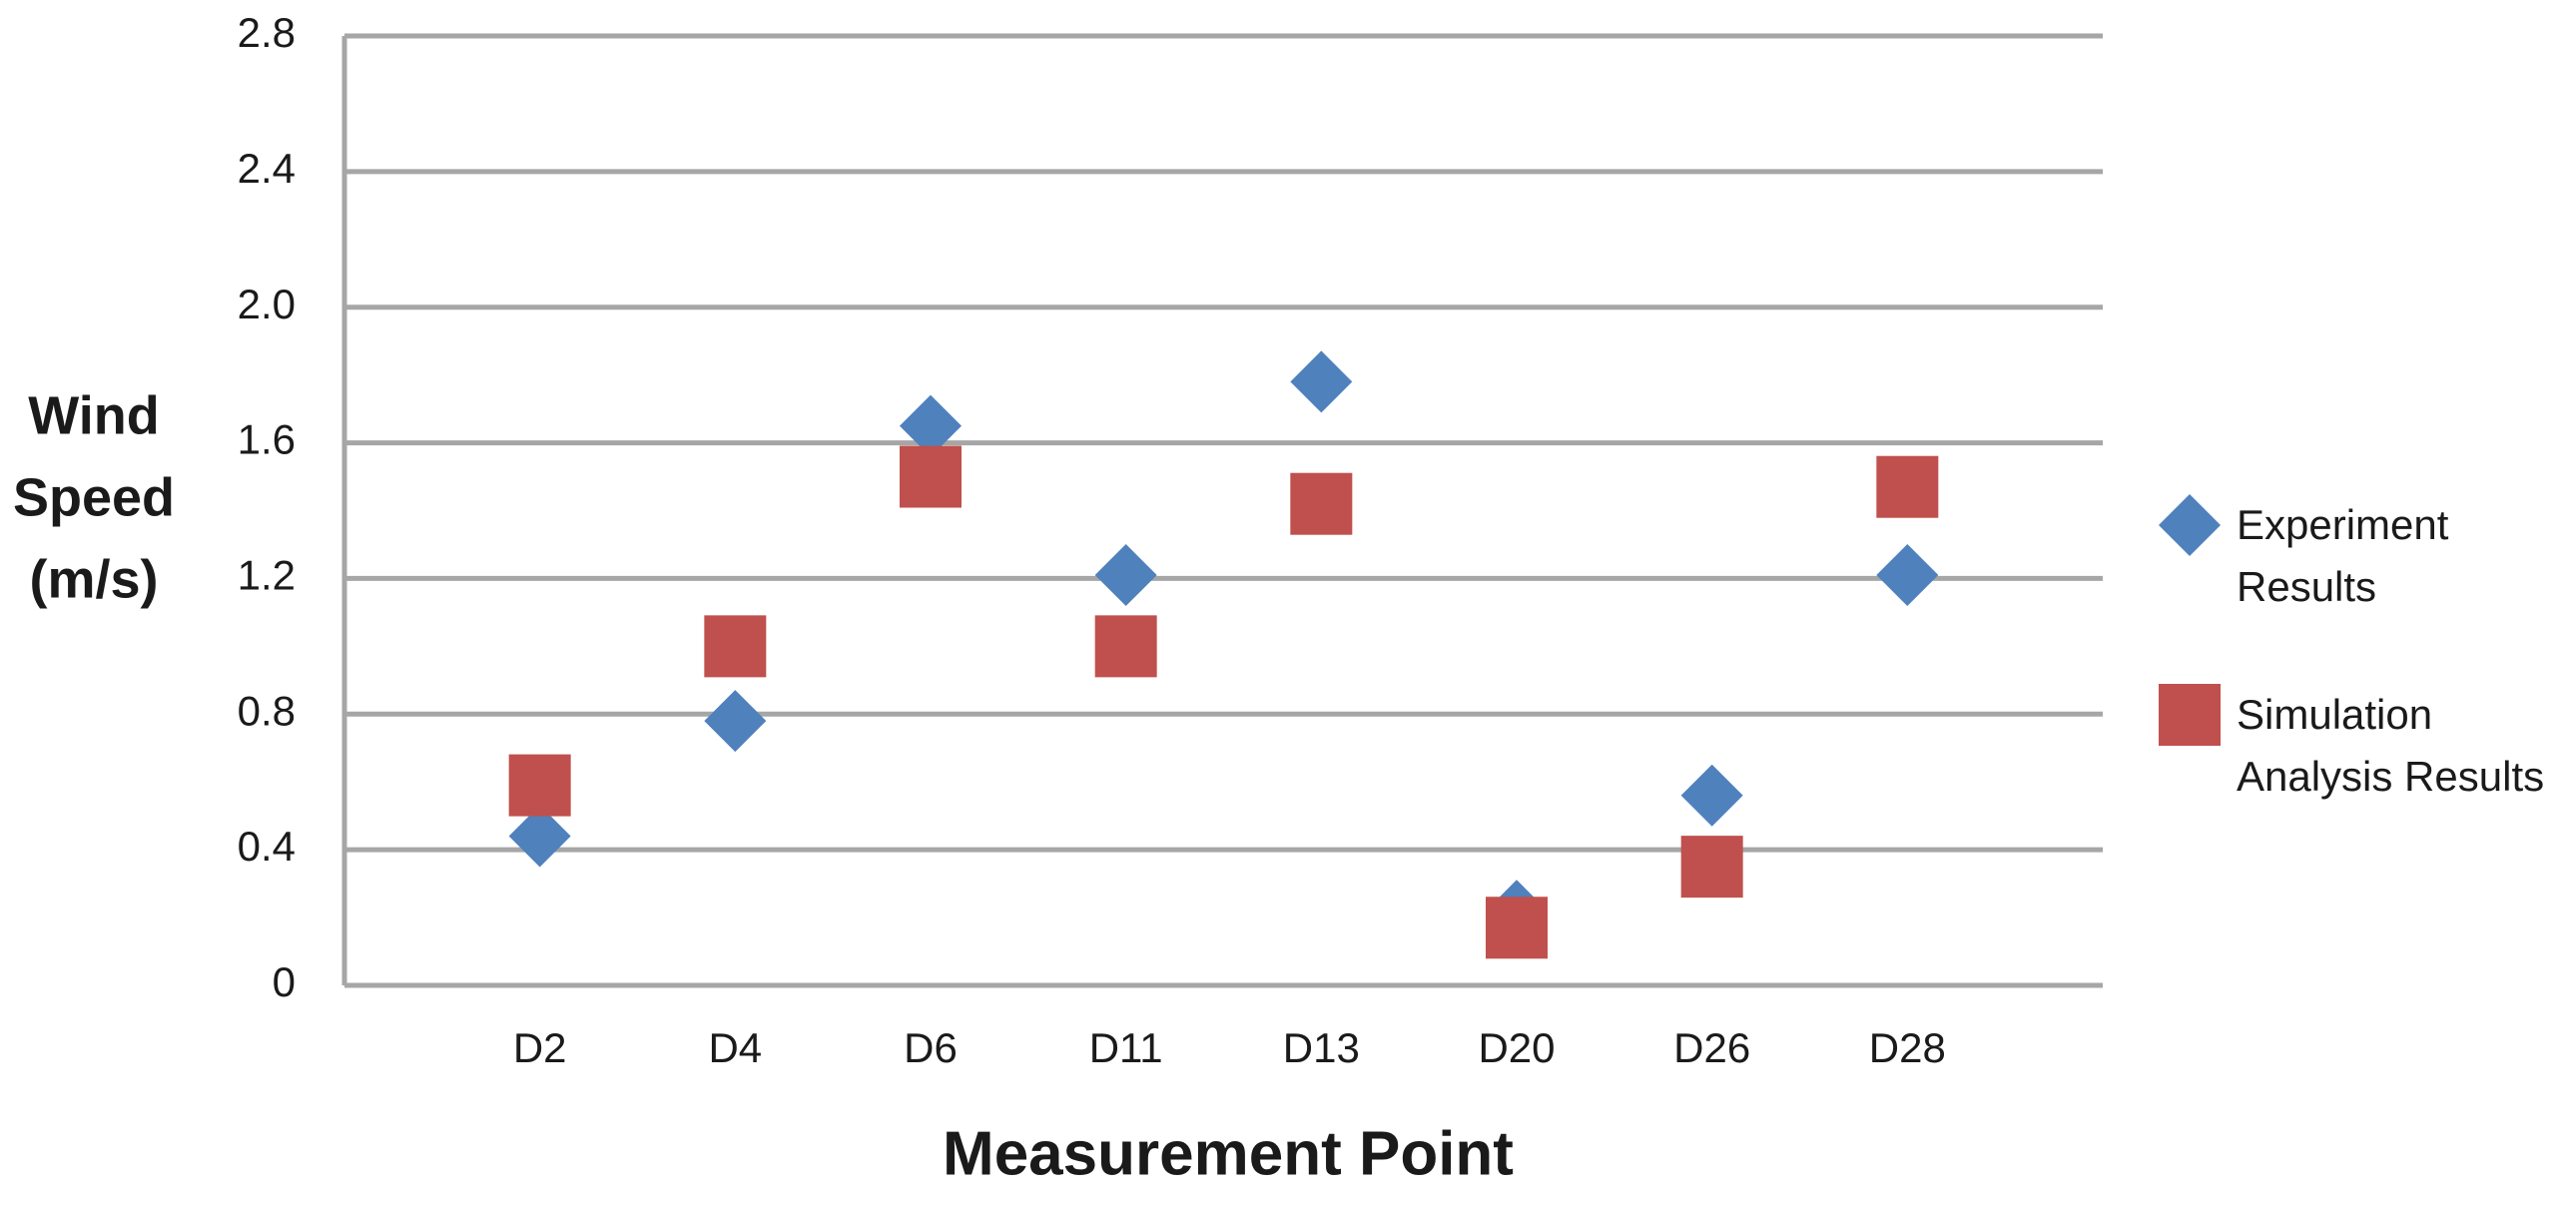  Describe the element at coordinates (1126, 1047) in the screenshot. I see `x-tick-label: D11` at that location.